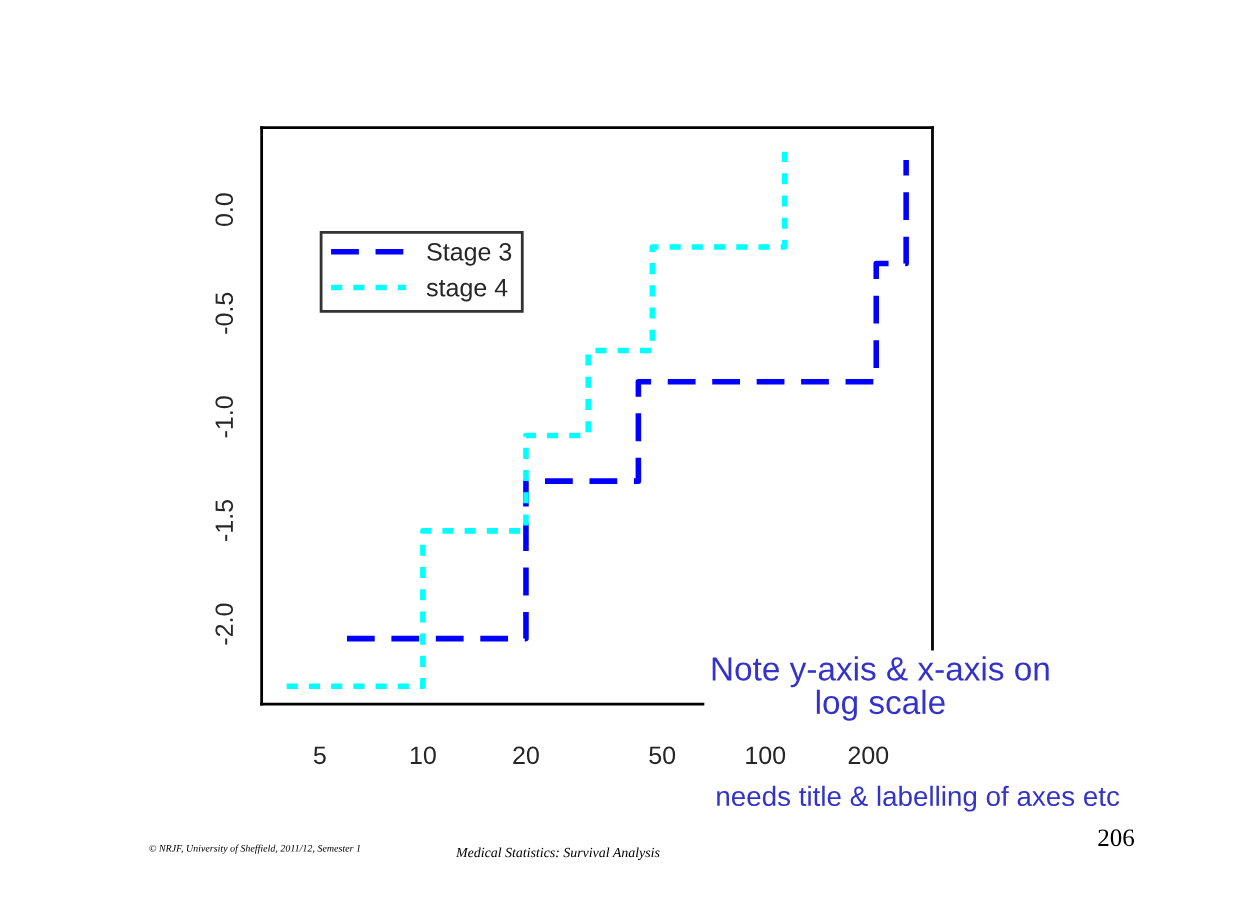 The width and height of the screenshot is (1240, 918). I want to click on x-tick-label: 5, so click(319, 755).